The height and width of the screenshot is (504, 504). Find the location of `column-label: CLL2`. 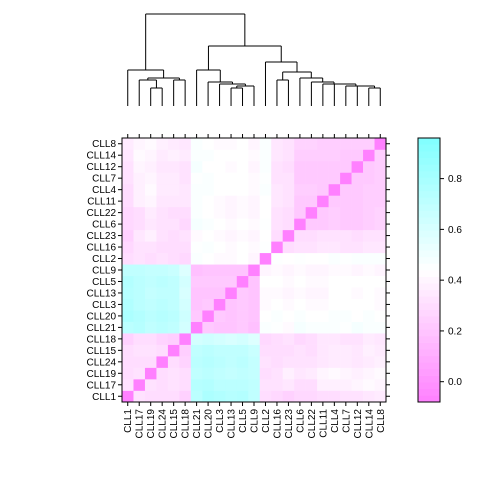

column-label: CLL2 is located at coordinates (266, 421).